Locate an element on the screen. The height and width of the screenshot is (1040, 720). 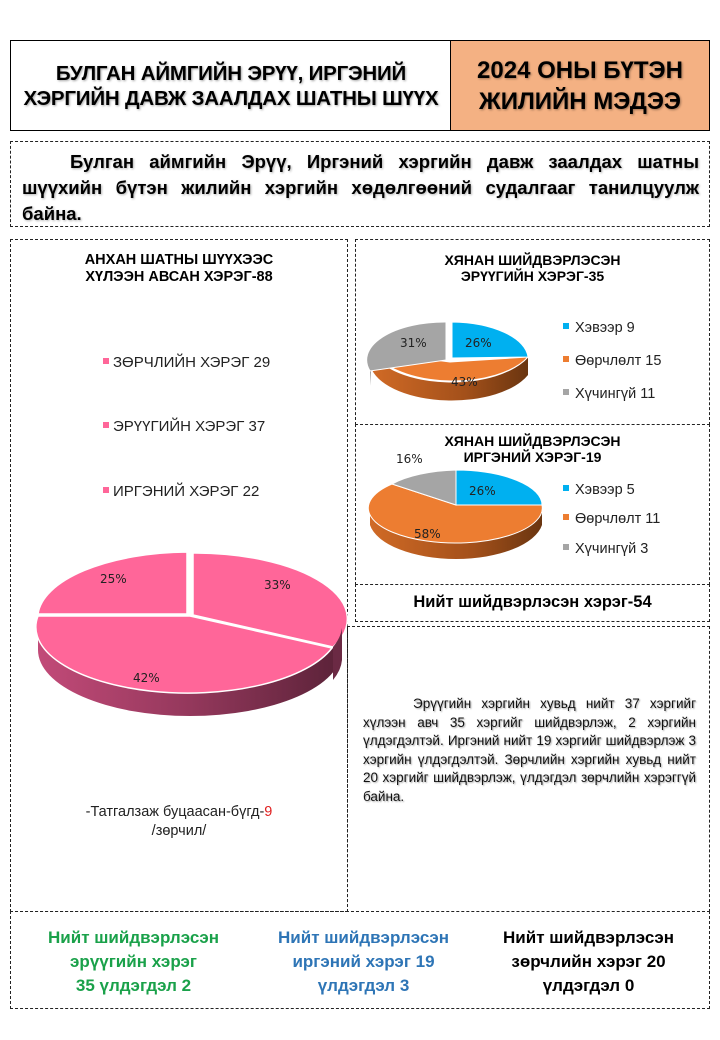
legend-item-civil: ИРГЭНИЙ ХЭРЭГ 22 is located at coordinates (181, 491).